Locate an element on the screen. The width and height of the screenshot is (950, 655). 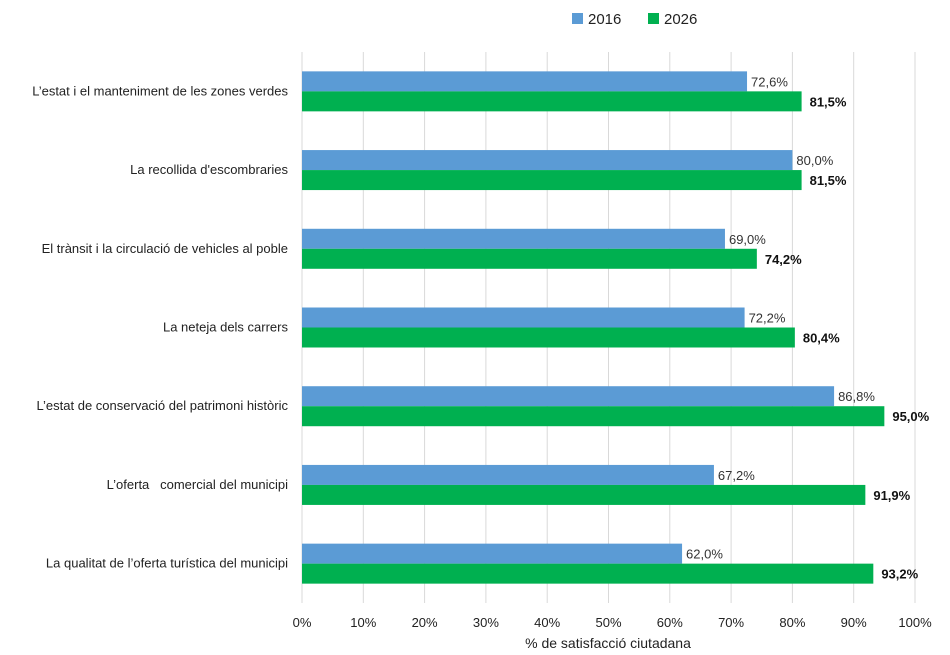
data-label-2026: 74,2% is located at coordinates (783, 259).